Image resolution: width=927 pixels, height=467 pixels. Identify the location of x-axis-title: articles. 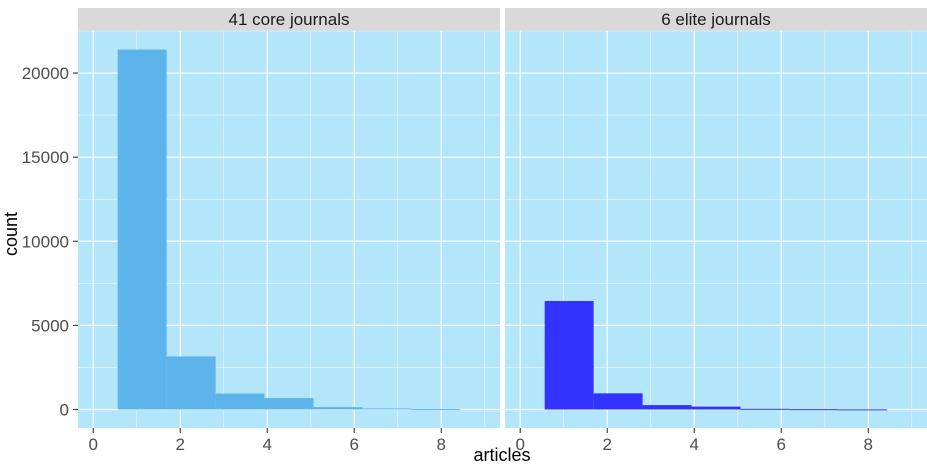
(501, 455).